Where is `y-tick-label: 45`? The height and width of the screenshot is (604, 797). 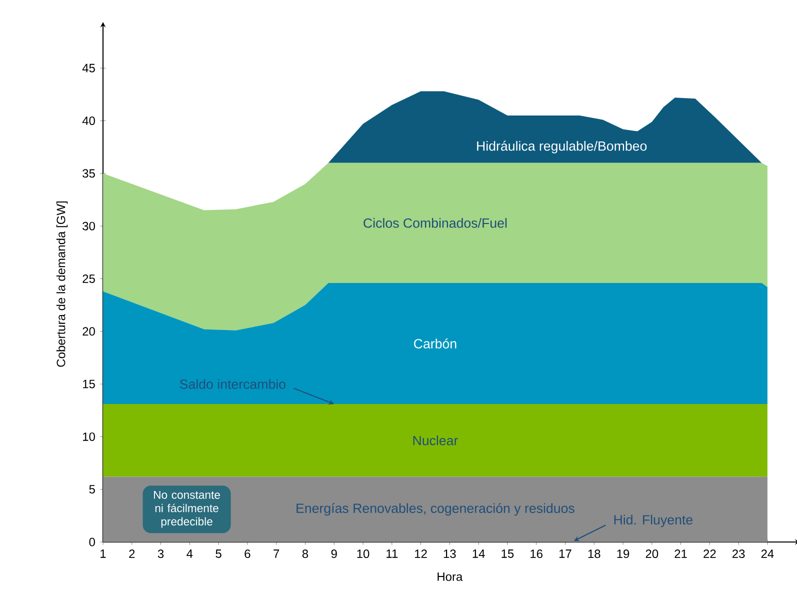 y-tick-label: 45 is located at coordinates (88, 68).